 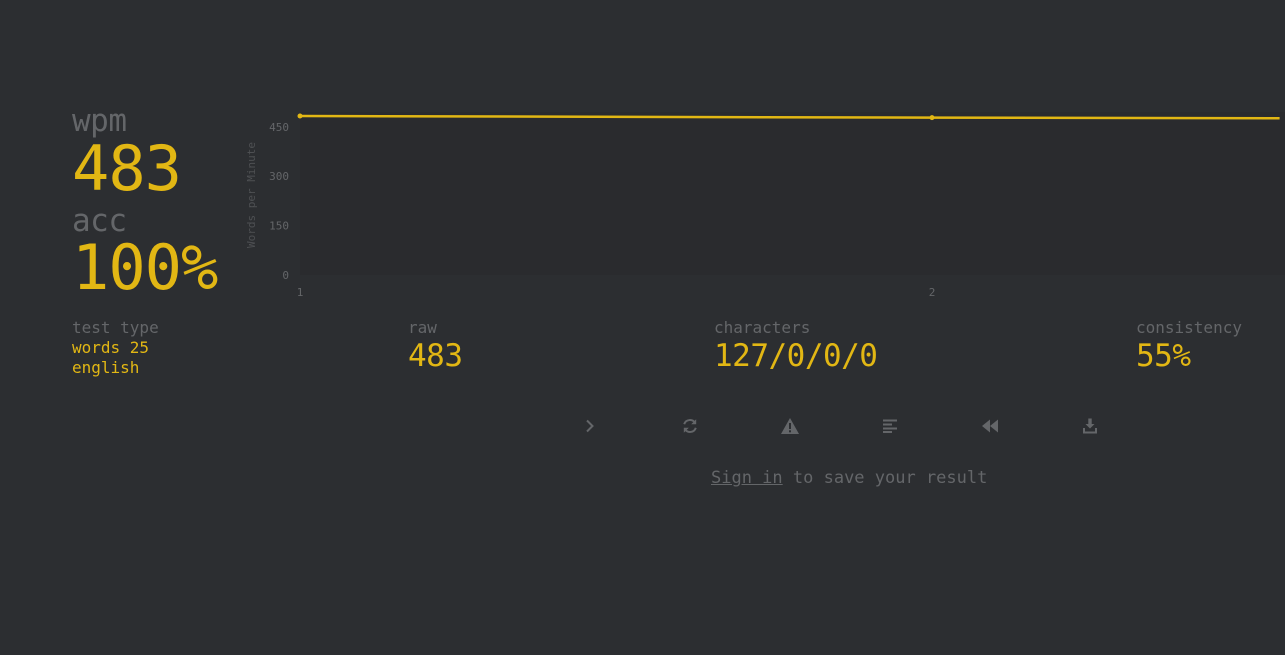 I want to click on result-actions, so click(x=642, y=426).